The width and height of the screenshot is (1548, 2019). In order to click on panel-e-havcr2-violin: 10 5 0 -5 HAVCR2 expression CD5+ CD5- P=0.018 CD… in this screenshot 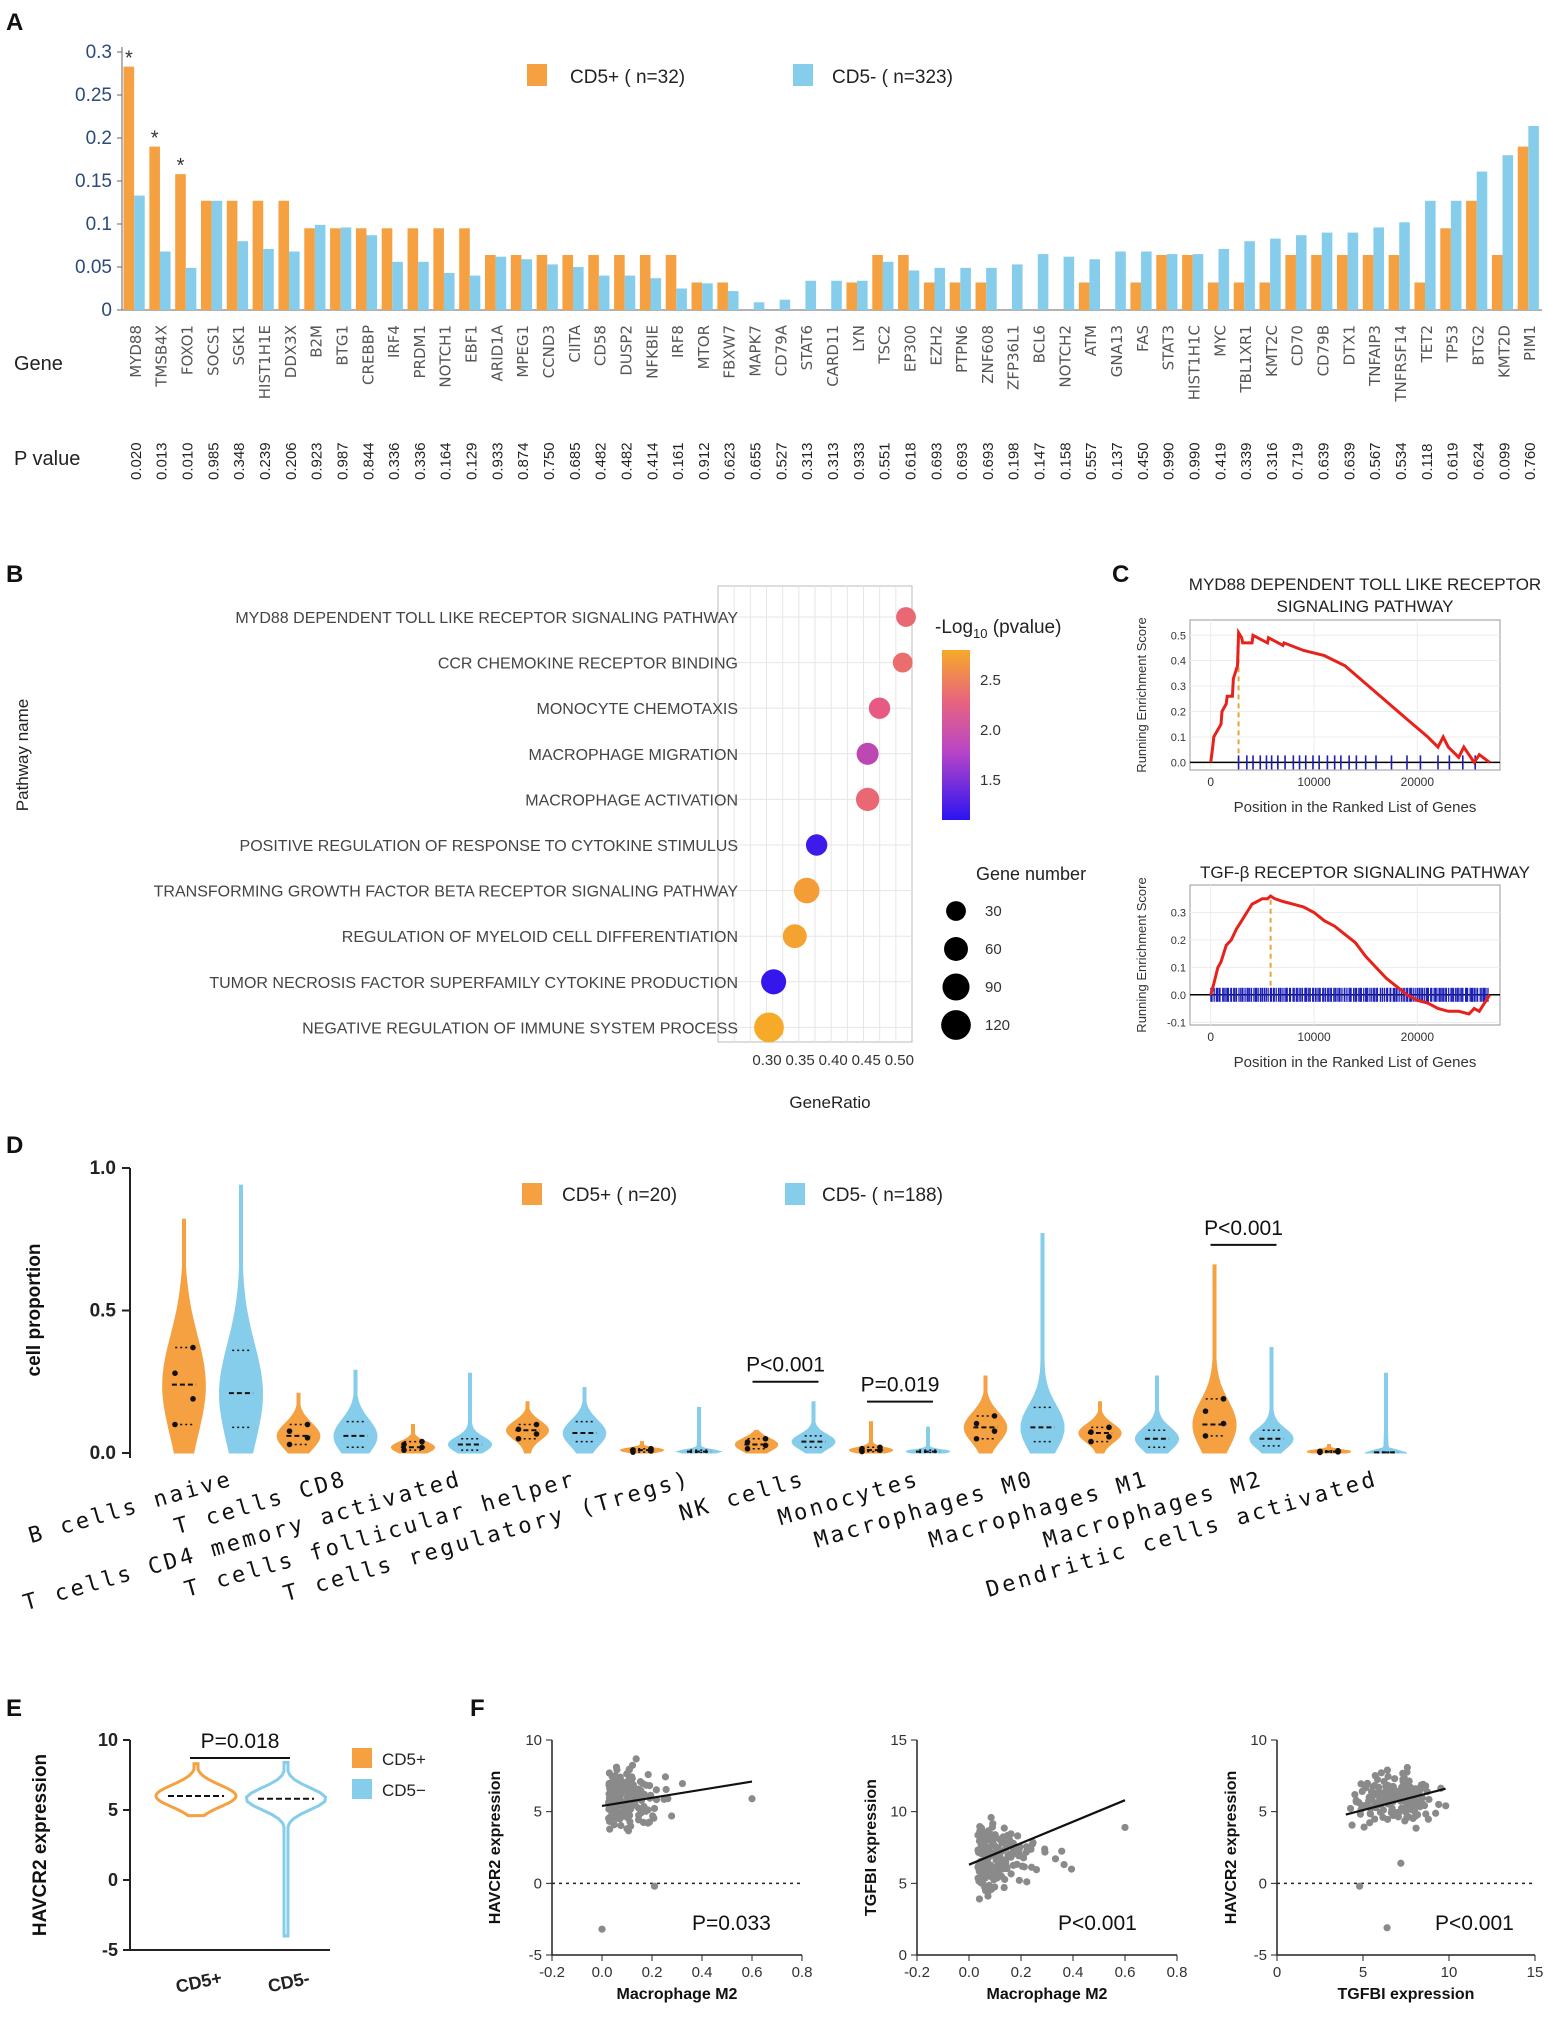, I will do `click(228, 1863)`.